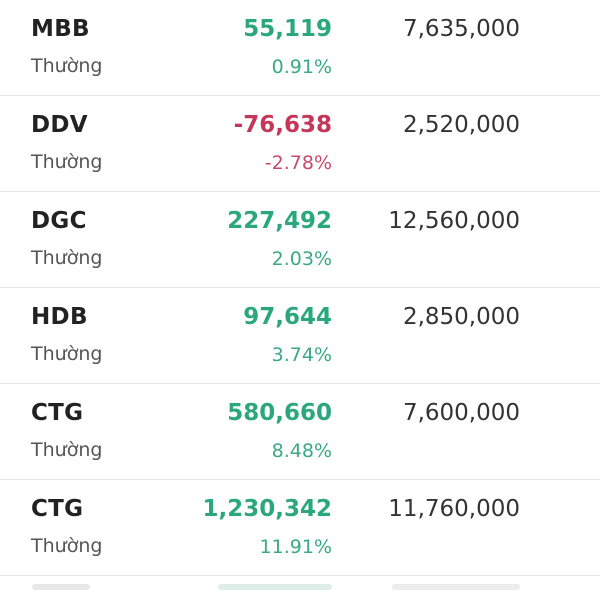 Image resolution: width=600 pixels, height=600 pixels. I want to click on stock-percent: 3.74%, so click(301, 355).